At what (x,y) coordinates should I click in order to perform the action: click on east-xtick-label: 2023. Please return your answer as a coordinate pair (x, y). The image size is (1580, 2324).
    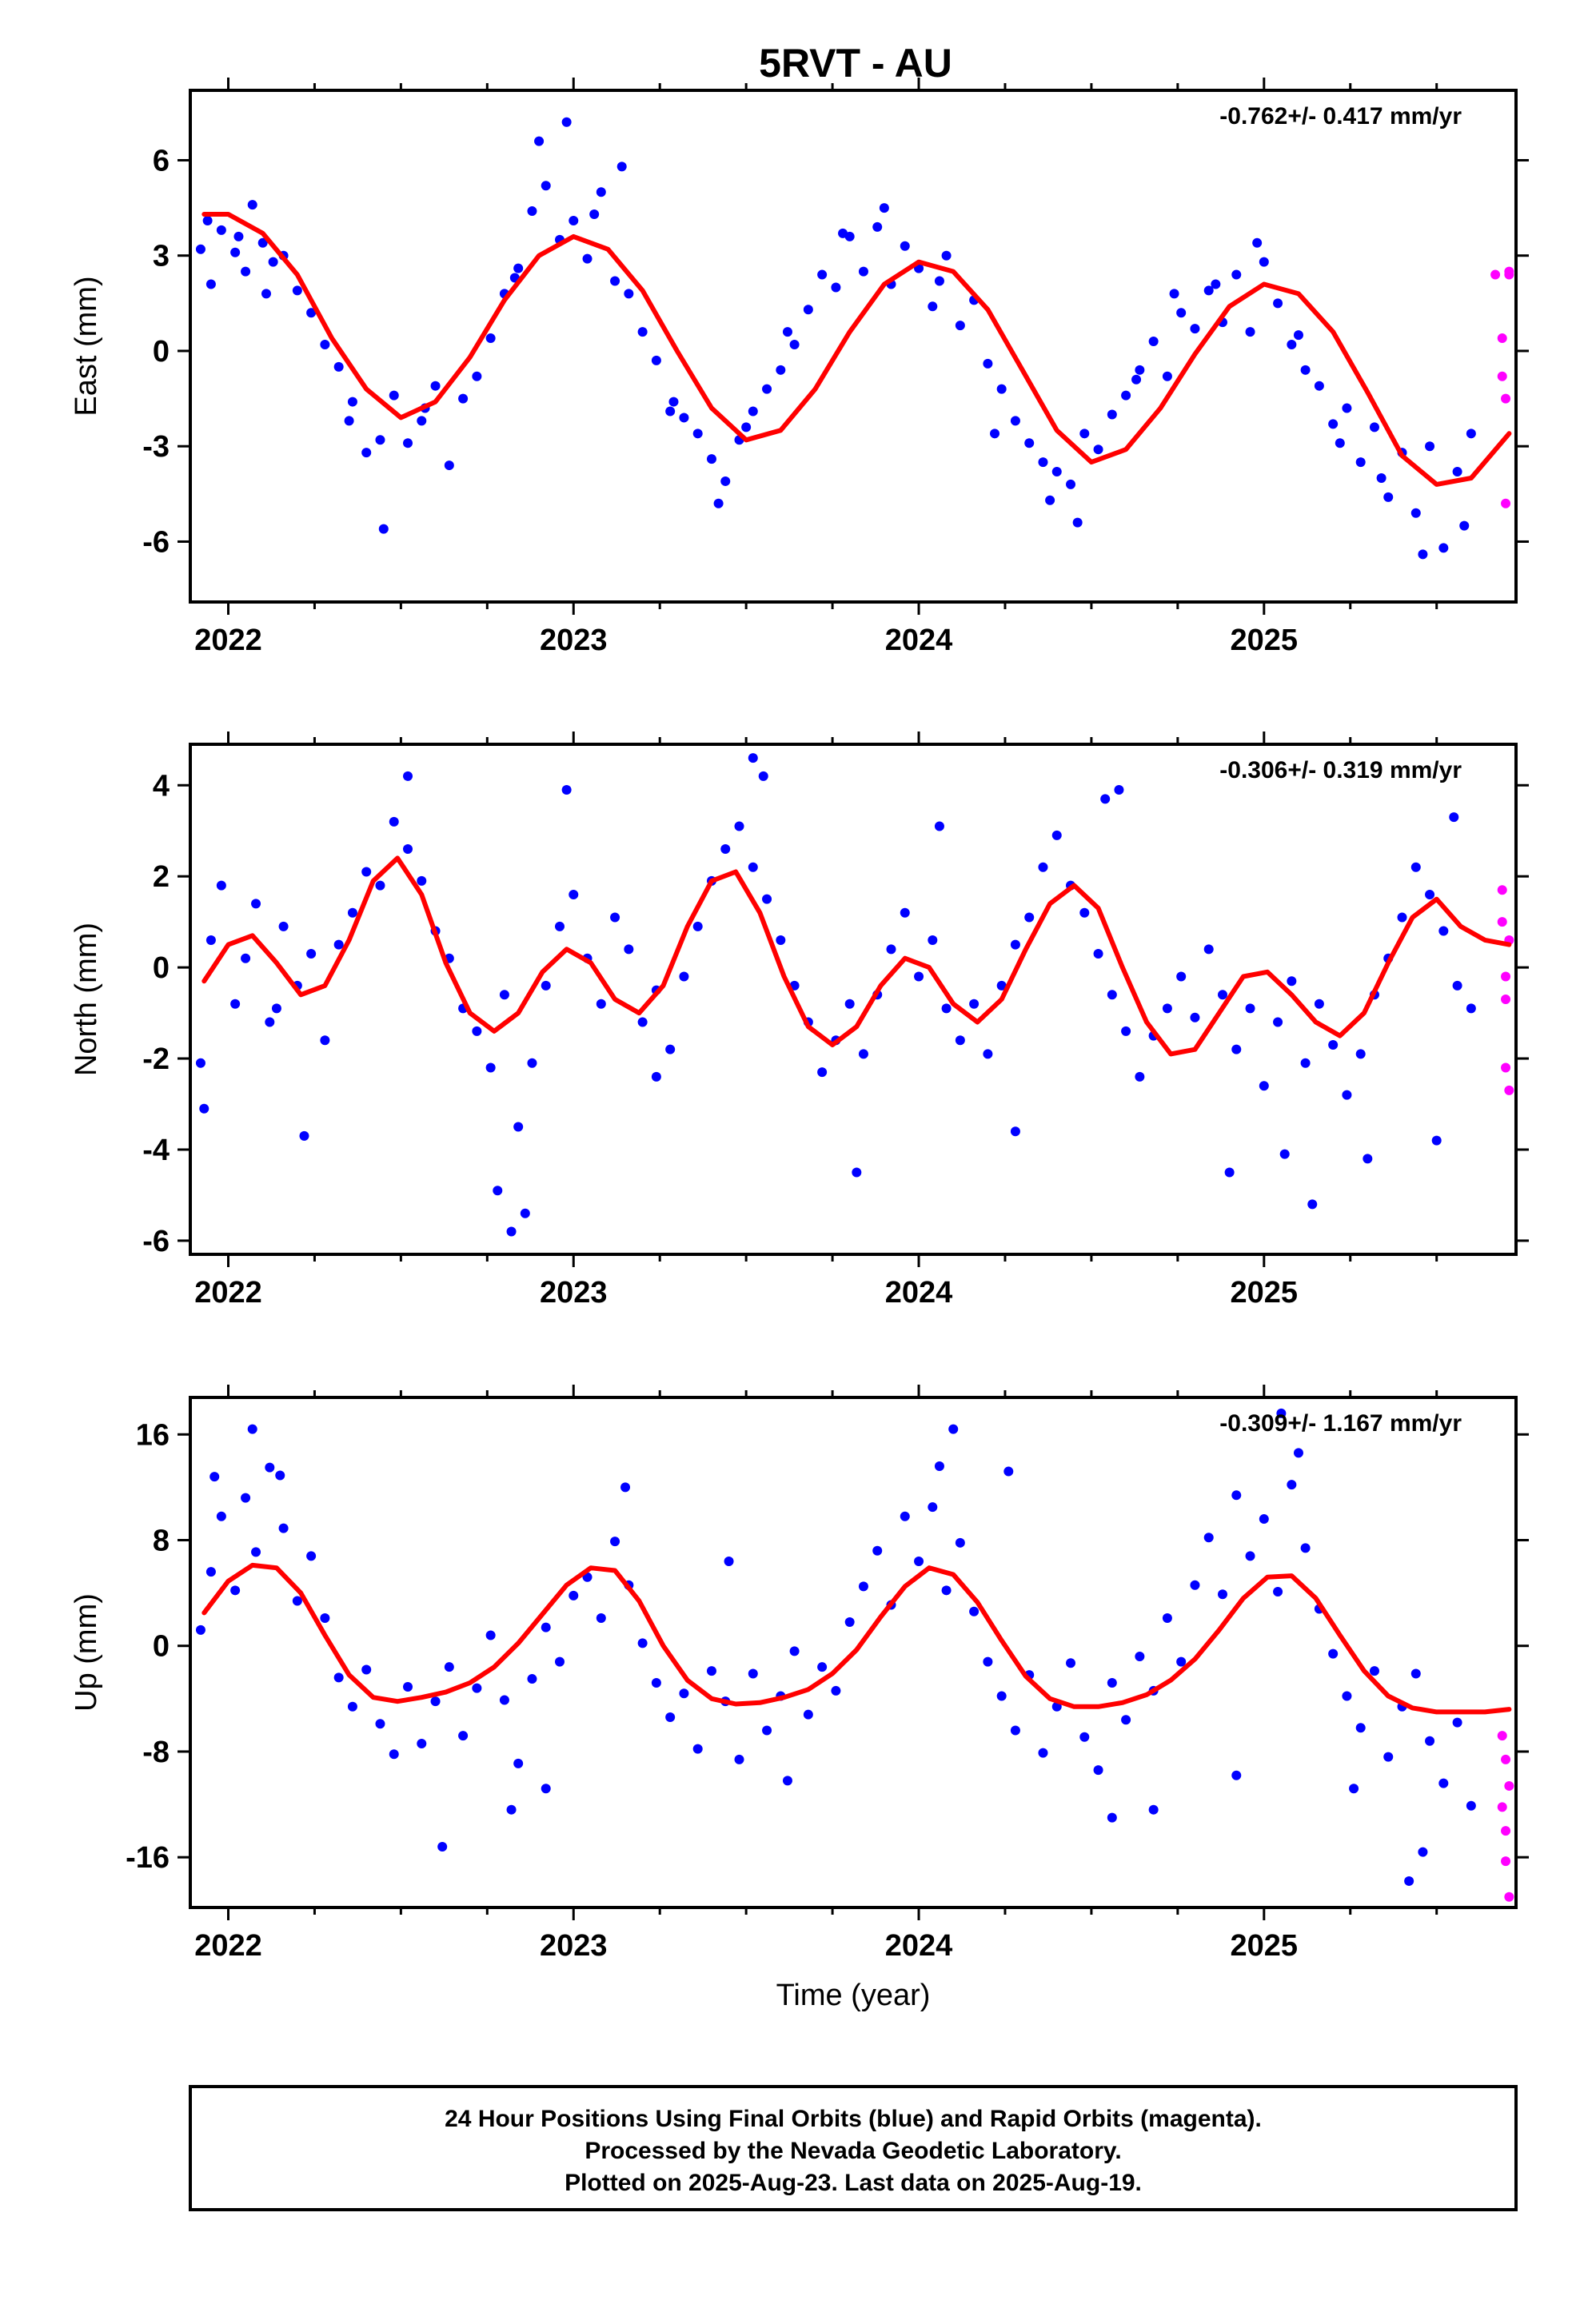
    Looking at the image, I should click on (574, 640).